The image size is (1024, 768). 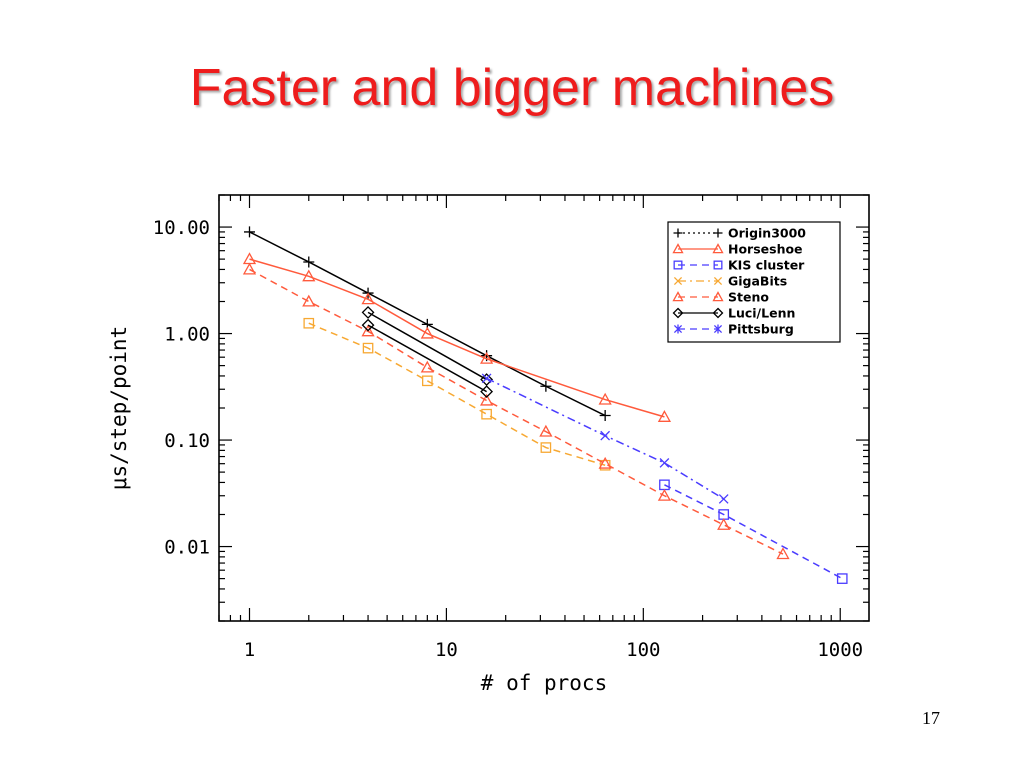 What do you see at coordinates (187, 548) in the screenshot?
I see `y-tick-label: 0.01` at bounding box center [187, 548].